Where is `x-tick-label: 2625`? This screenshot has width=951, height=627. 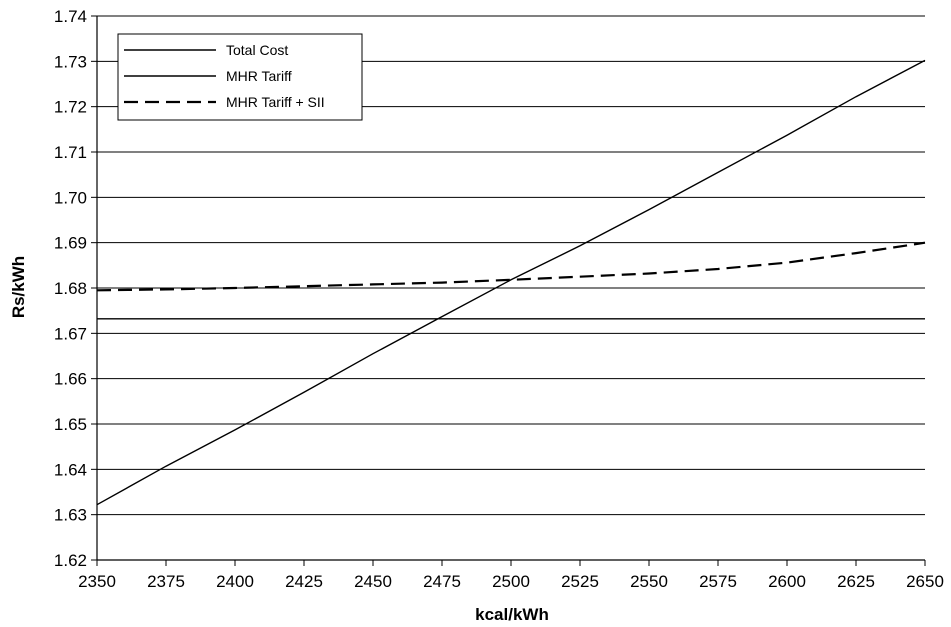 x-tick-label: 2625 is located at coordinates (856, 581).